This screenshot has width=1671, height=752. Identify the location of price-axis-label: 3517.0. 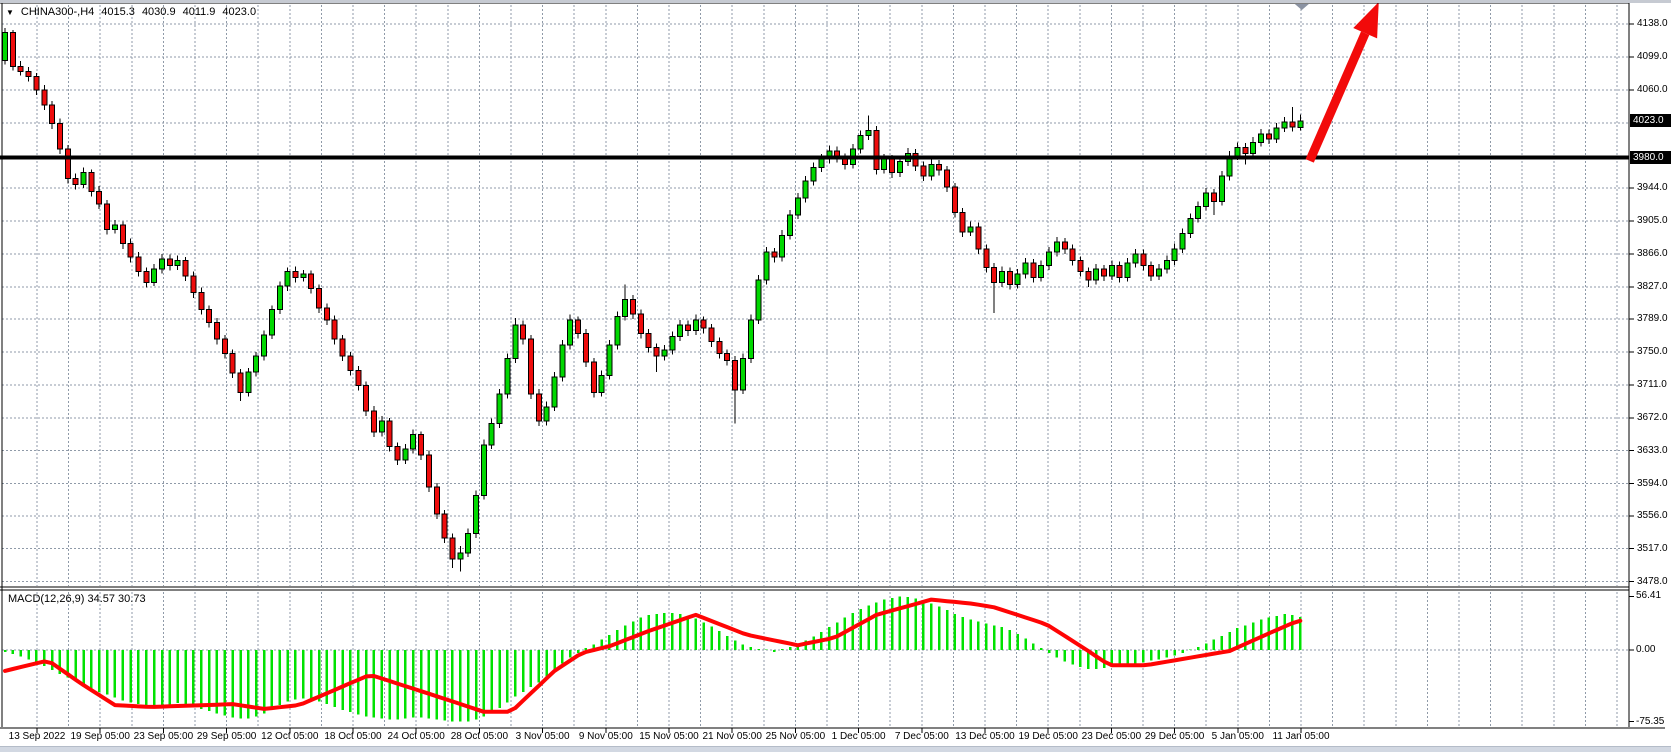
(1652, 548).